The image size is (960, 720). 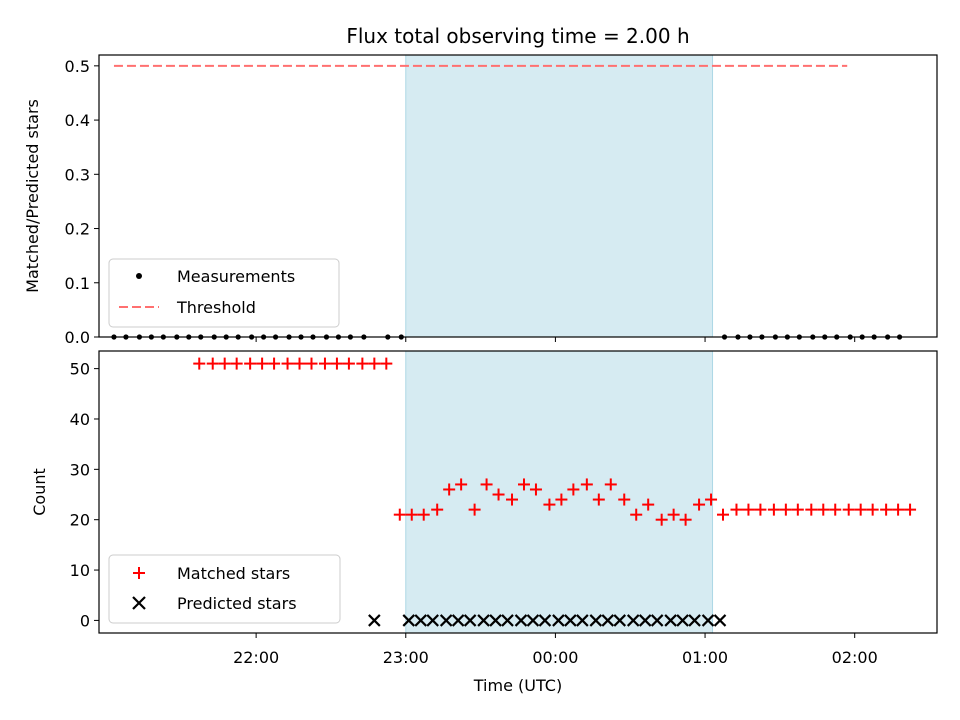 What do you see at coordinates (77, 120) in the screenshot?
I see `top-y-tick-label: 0.4` at bounding box center [77, 120].